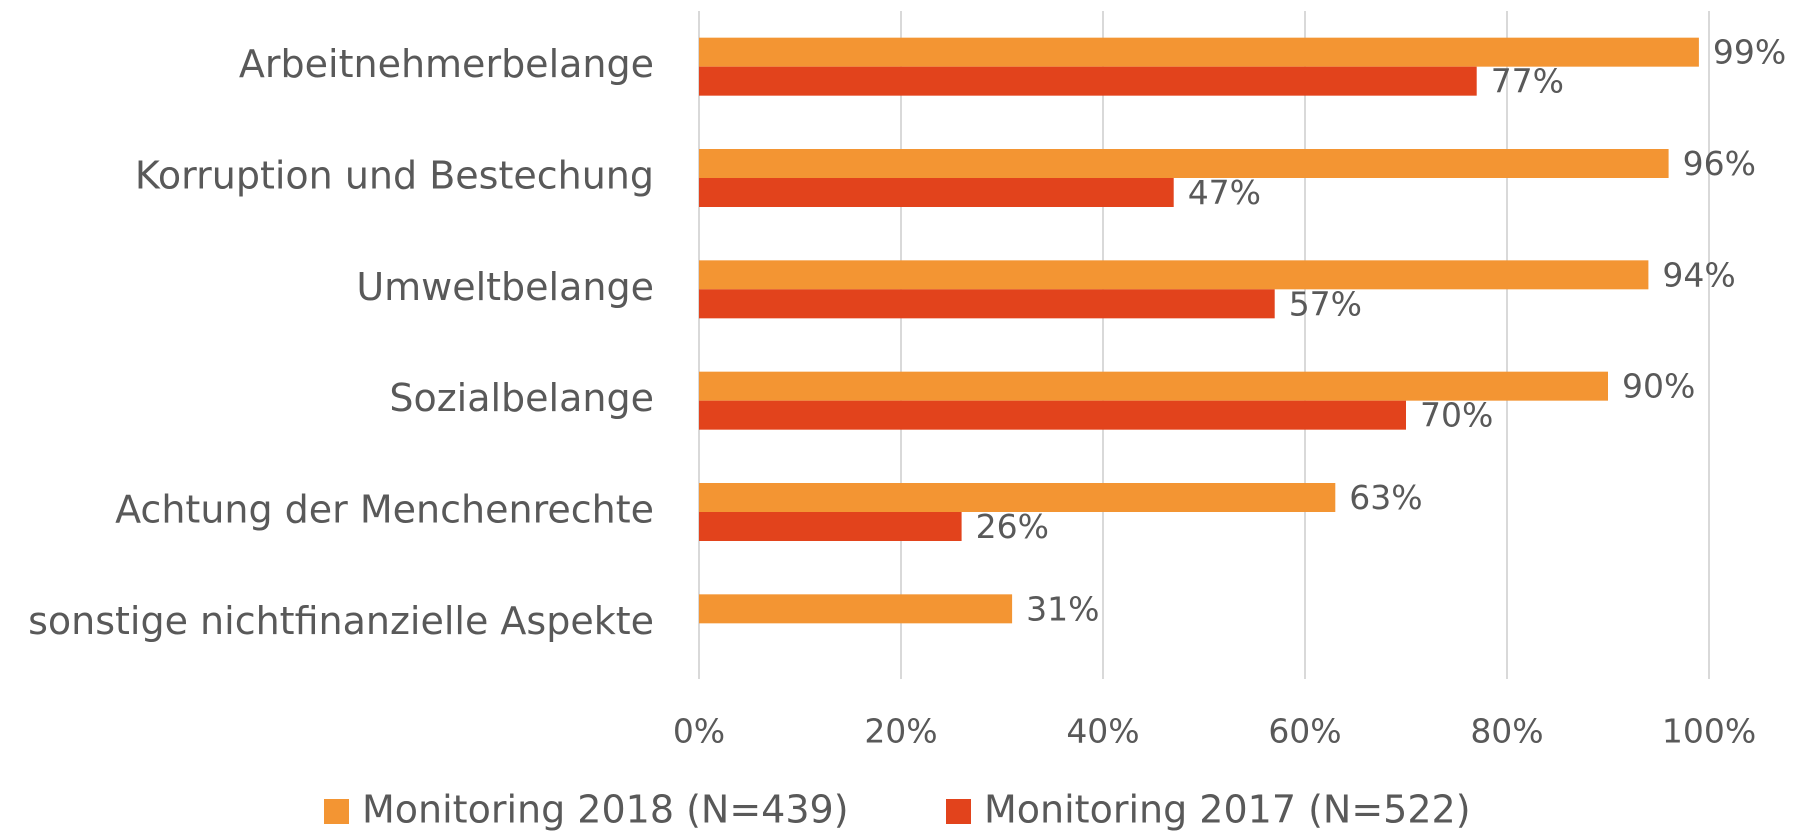  Describe the element at coordinates (605, 810) in the screenshot. I see `legend-label: Monitoring 2018 (N=439)` at that location.